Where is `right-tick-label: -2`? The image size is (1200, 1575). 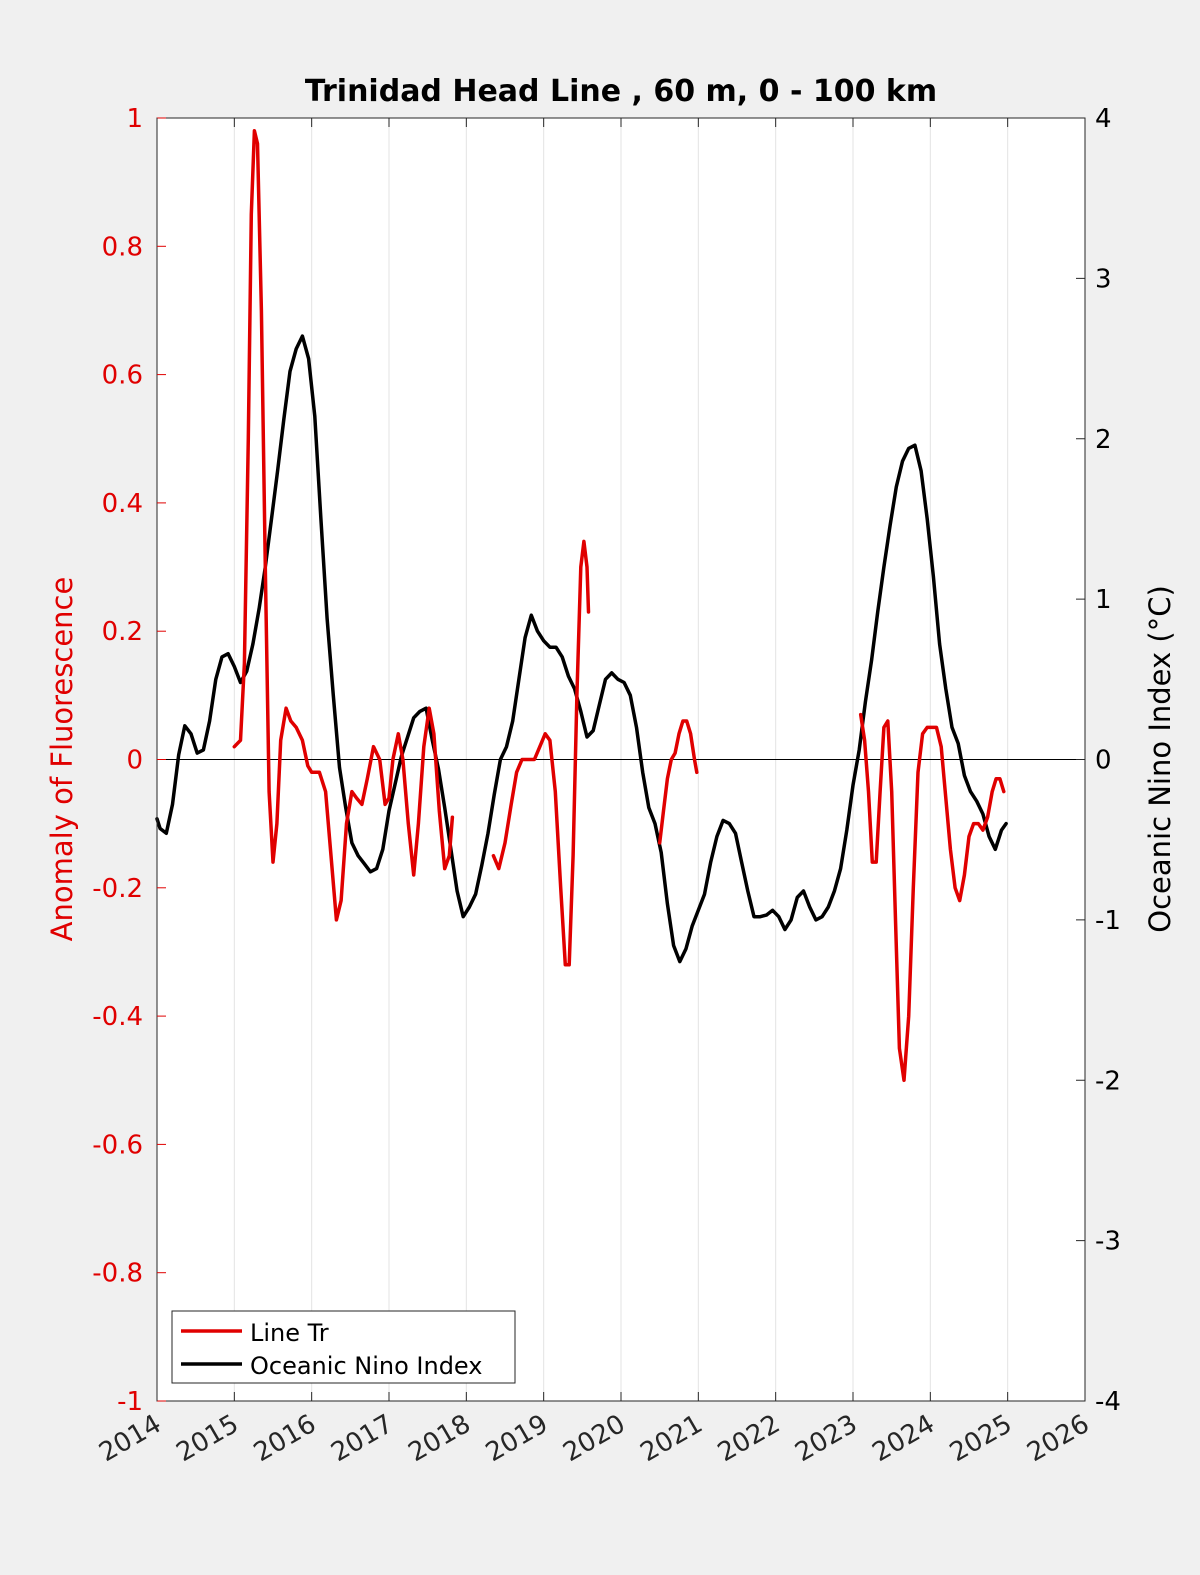 right-tick-label: -2 is located at coordinates (1108, 1081).